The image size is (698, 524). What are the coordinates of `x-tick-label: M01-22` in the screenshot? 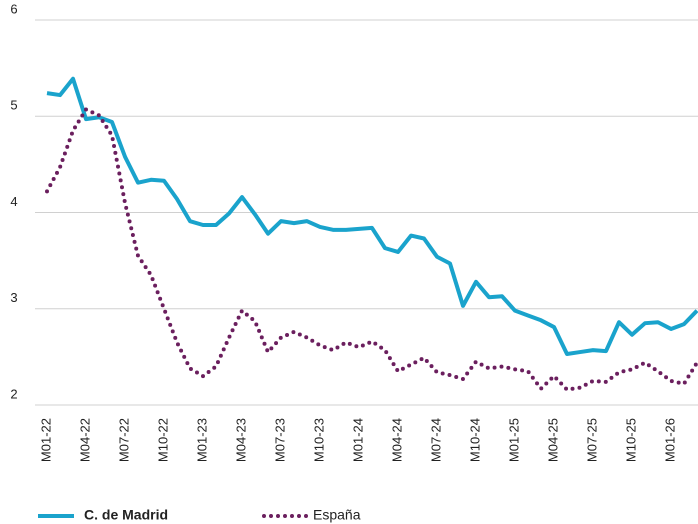 It's located at (45, 440).